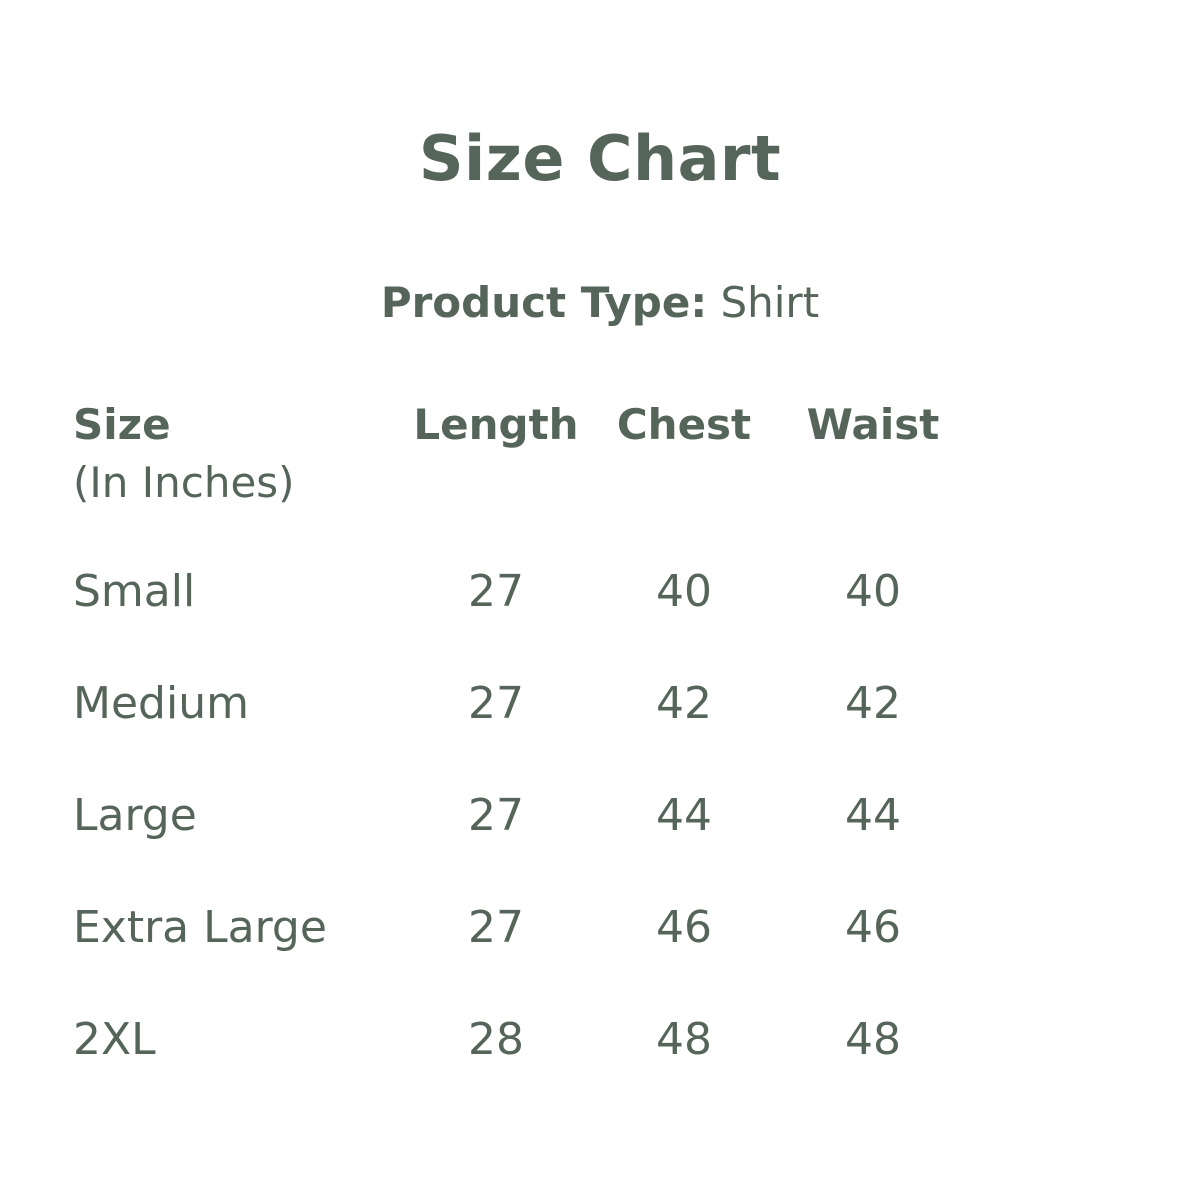 The width and height of the screenshot is (1200, 1200). Describe the element at coordinates (873, 424) in the screenshot. I see `header-waist: Waist` at that location.